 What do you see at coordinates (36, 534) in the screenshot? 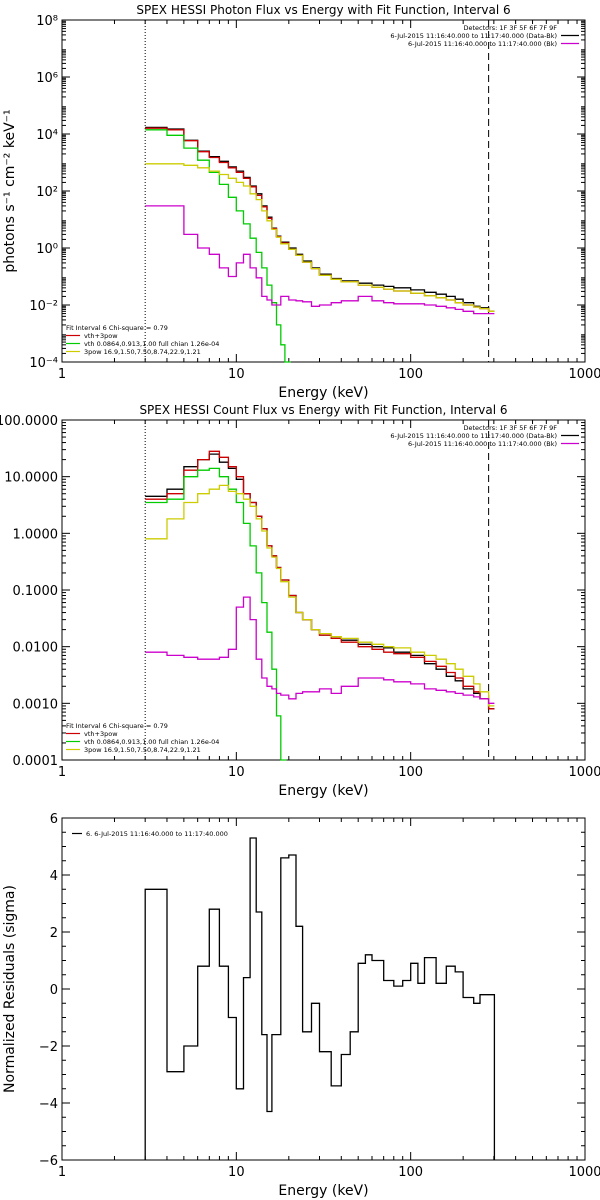
I see `y-tick-label: 1.0000` at bounding box center [36, 534].